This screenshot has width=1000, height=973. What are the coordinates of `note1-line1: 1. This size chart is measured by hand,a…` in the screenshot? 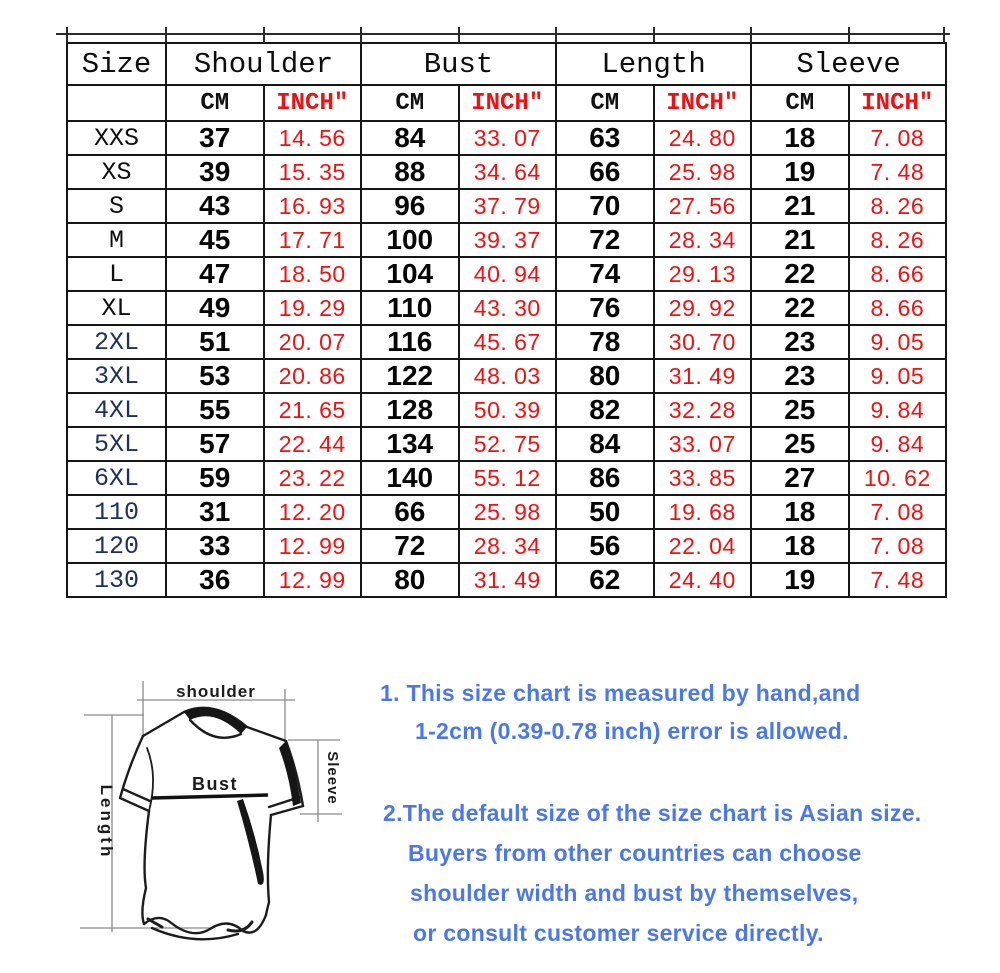 It's located at (620, 693).